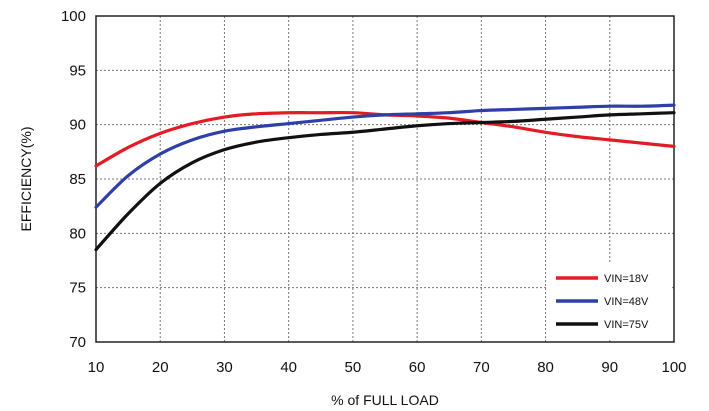 Image resolution: width=709 pixels, height=411 pixels. Describe the element at coordinates (77, 233) in the screenshot. I see `y-tick-label: 80` at that location.